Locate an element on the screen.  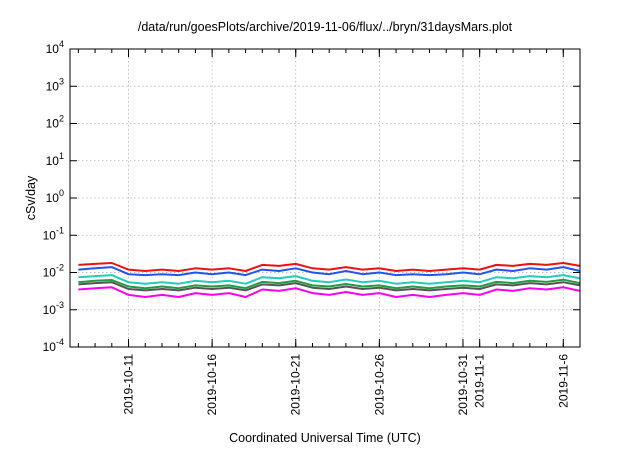
x-tick-label: 2019-10-16 is located at coordinates (212, 385).